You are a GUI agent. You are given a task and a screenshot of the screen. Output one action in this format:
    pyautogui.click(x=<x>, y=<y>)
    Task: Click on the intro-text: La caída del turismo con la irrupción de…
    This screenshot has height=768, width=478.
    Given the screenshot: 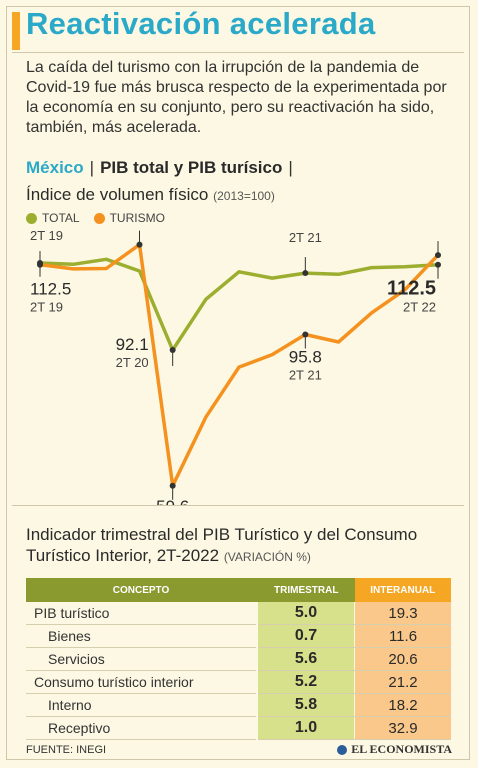 What is the action you would take?
    pyautogui.click(x=236, y=97)
    